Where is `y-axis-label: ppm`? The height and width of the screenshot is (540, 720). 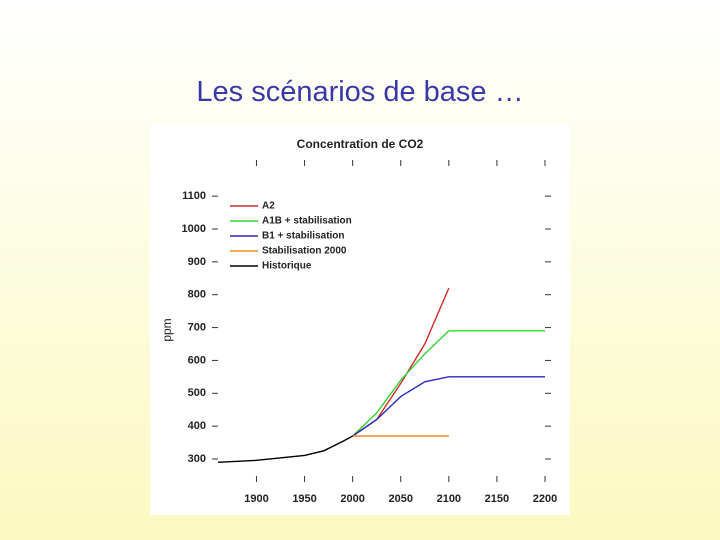
y-axis-label: ppm is located at coordinates (167, 329).